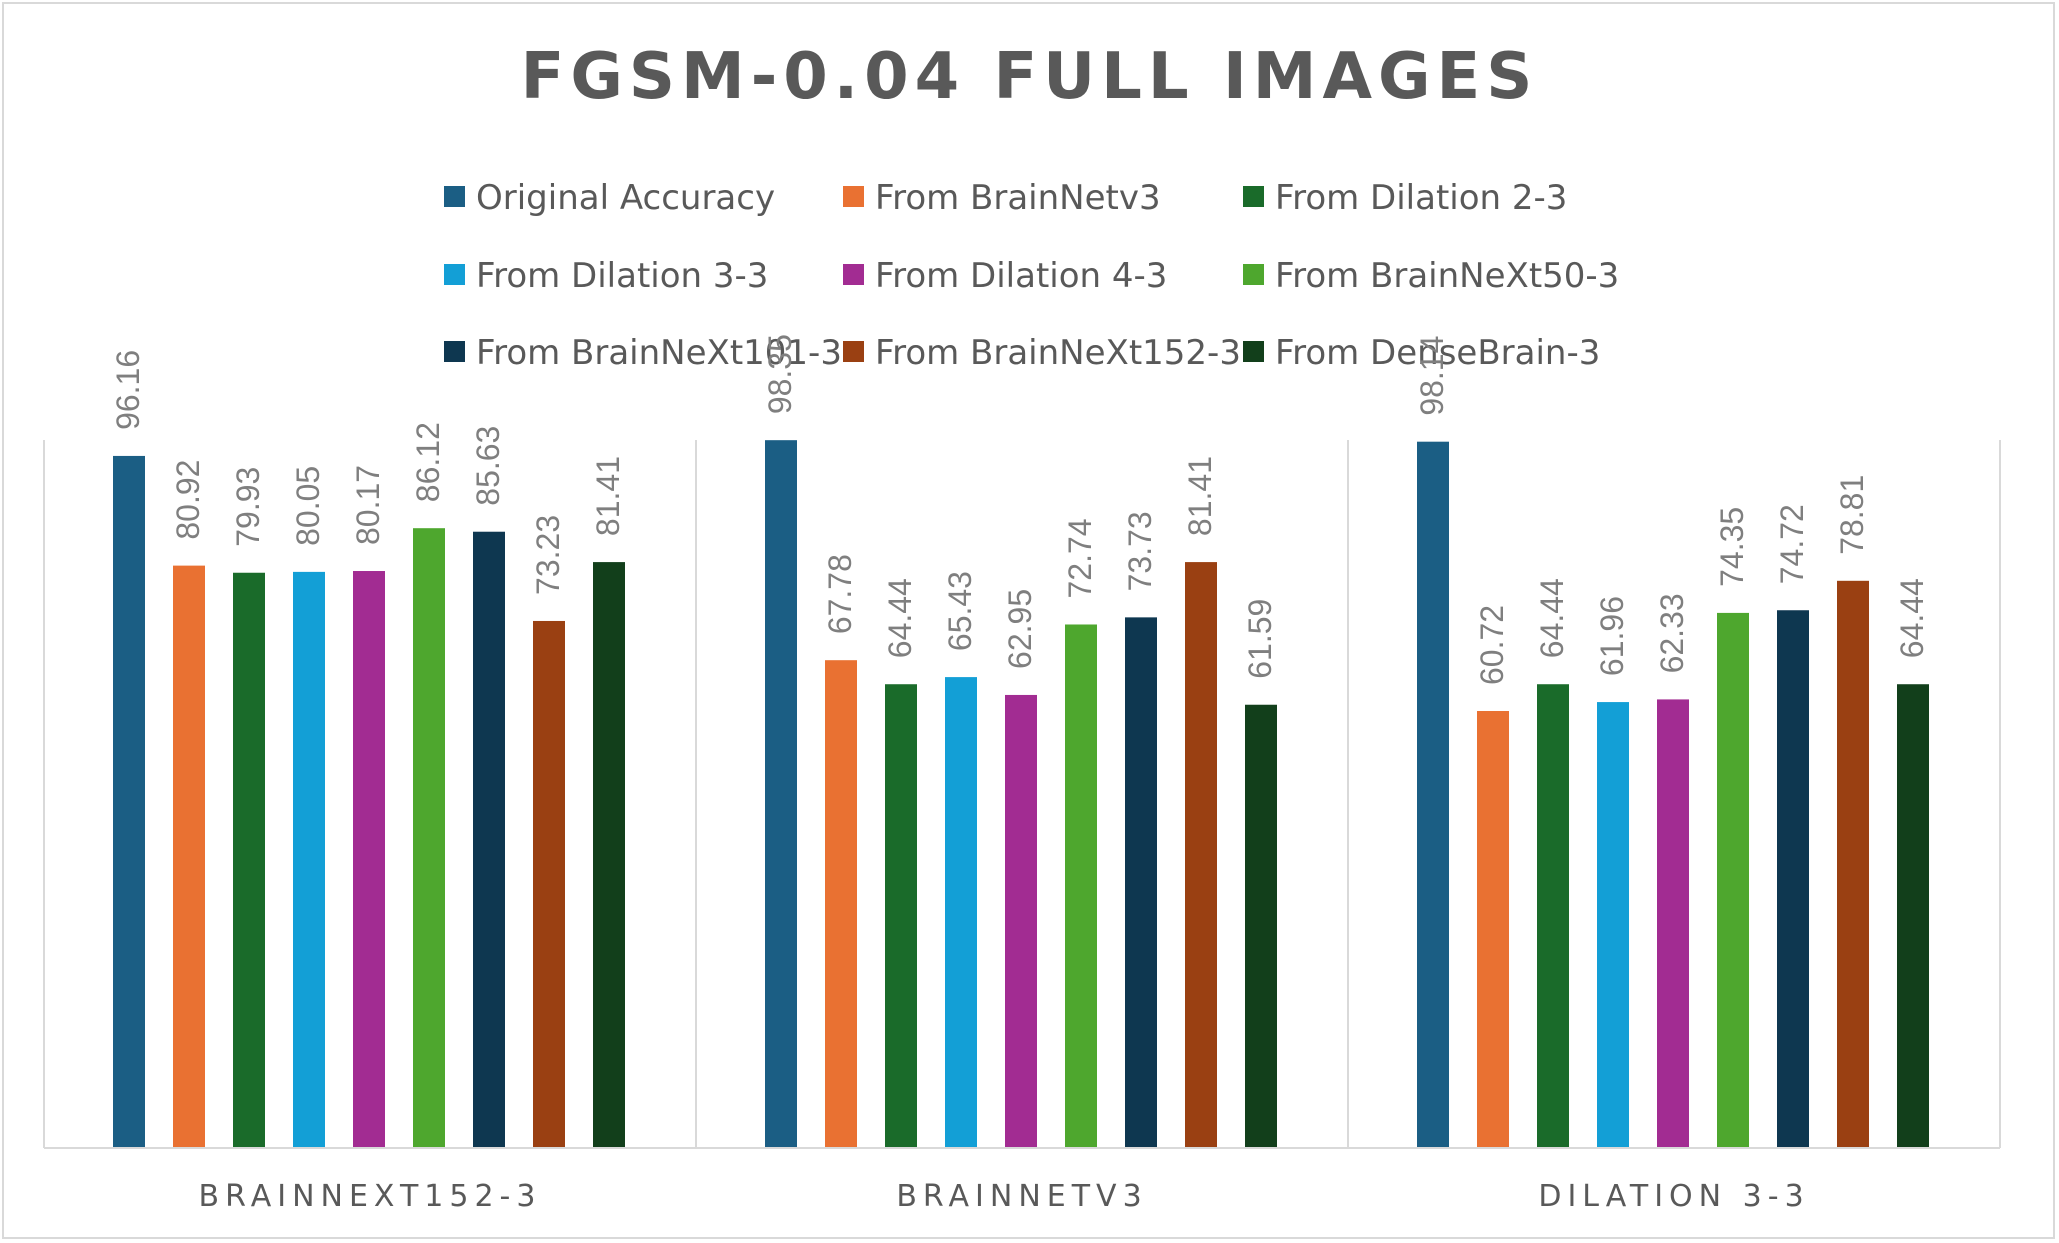  What do you see at coordinates (840, 594) in the screenshot?
I see `data-label: 67.78` at bounding box center [840, 594].